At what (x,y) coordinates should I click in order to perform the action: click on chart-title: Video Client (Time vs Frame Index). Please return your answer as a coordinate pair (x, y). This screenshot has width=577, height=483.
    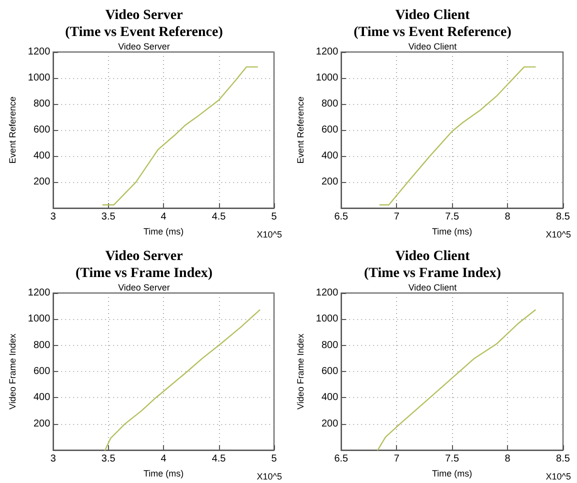
    Looking at the image, I should click on (433, 265).